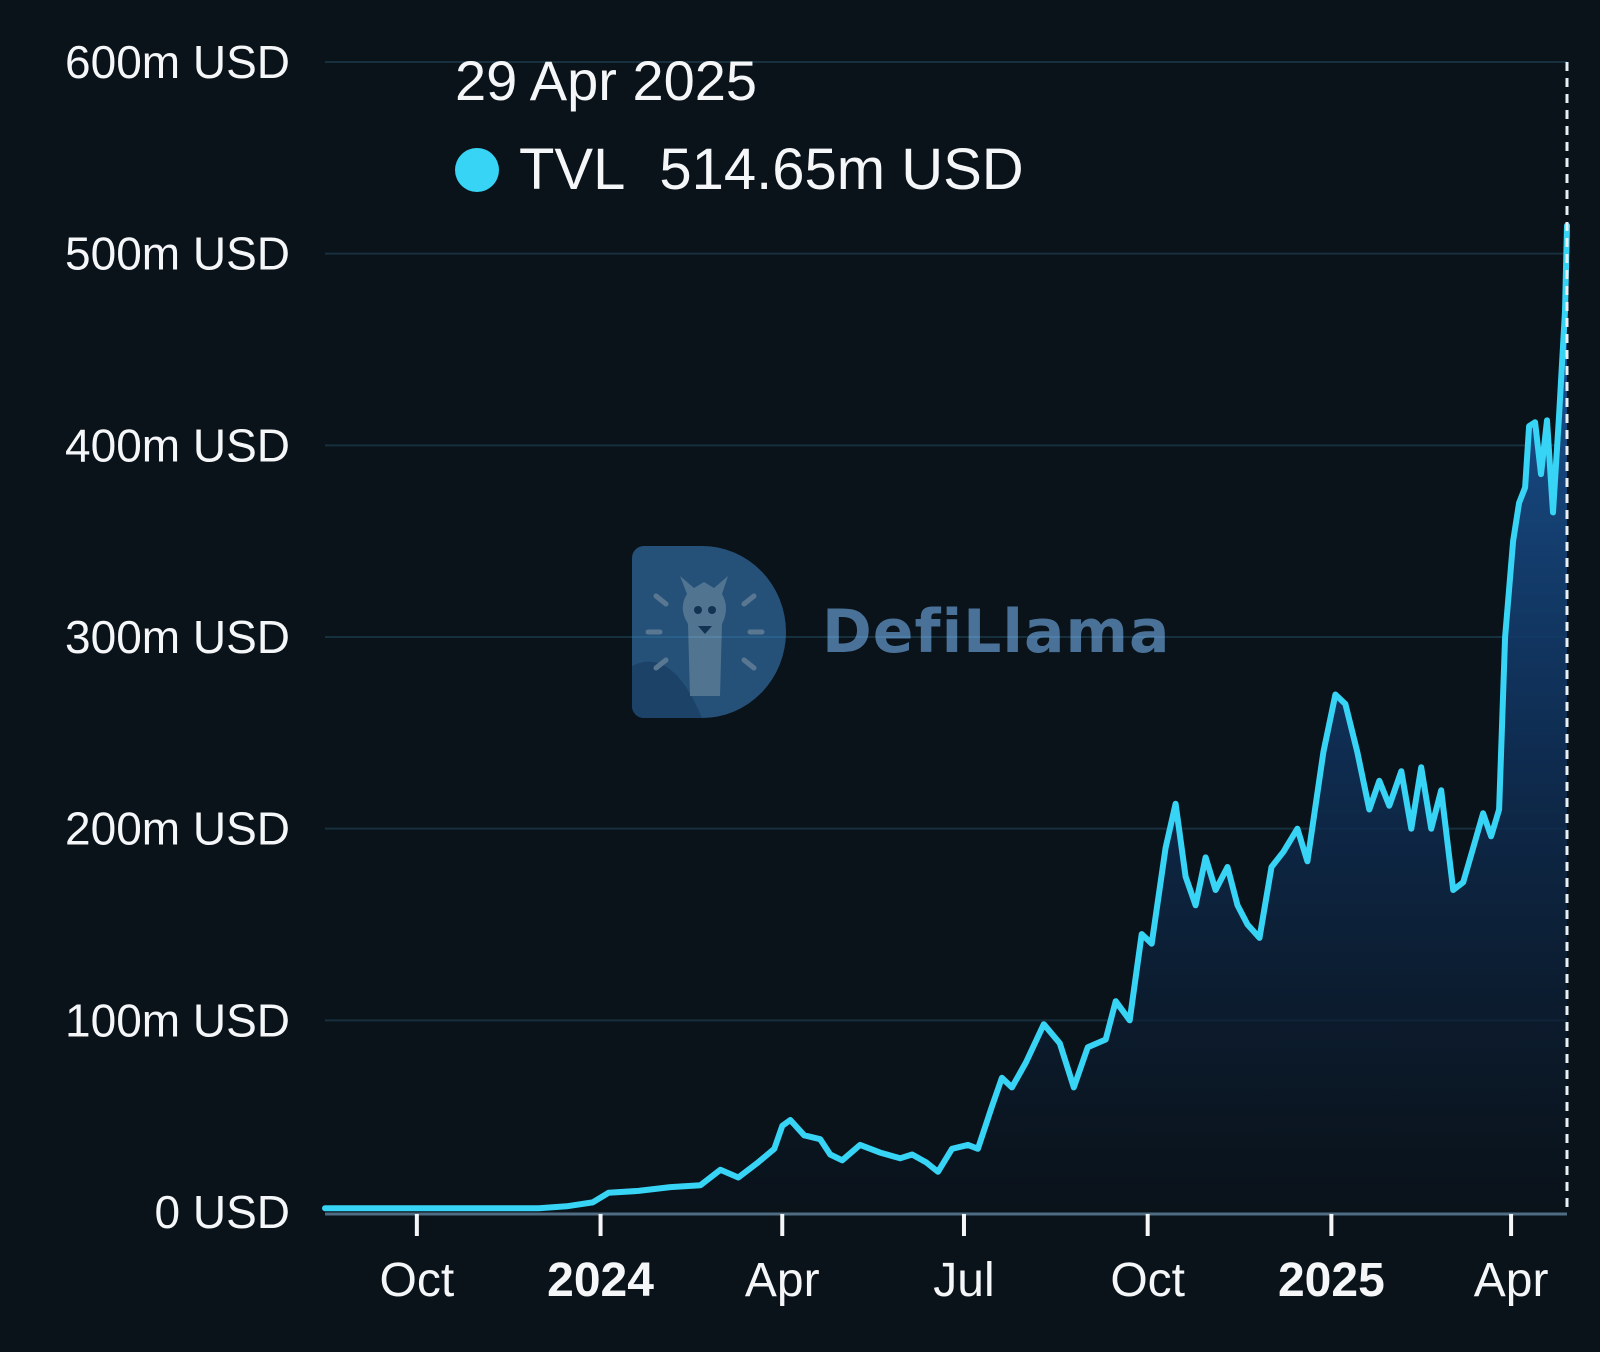 The height and width of the screenshot is (1352, 1600). I want to click on y-tick-label: 0 USD, so click(222, 1212).